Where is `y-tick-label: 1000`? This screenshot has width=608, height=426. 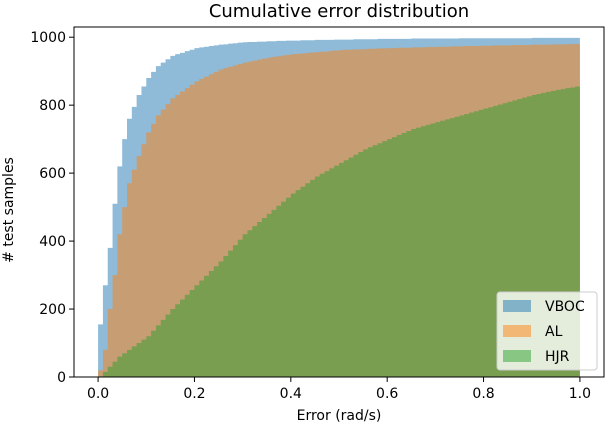
y-tick-label: 1000 is located at coordinates (48, 38).